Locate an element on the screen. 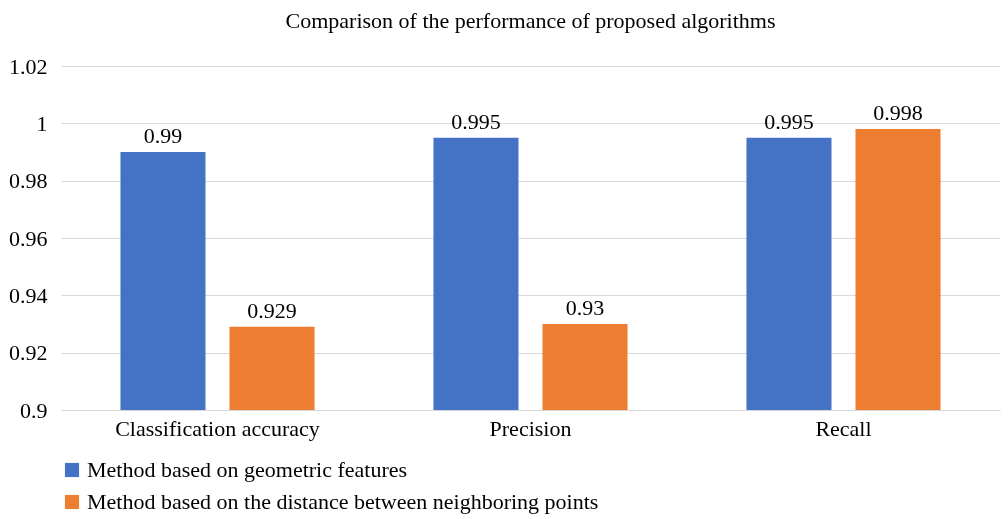 This screenshot has width=1008, height=519. x-tick-label: Precision is located at coordinates (530, 428).